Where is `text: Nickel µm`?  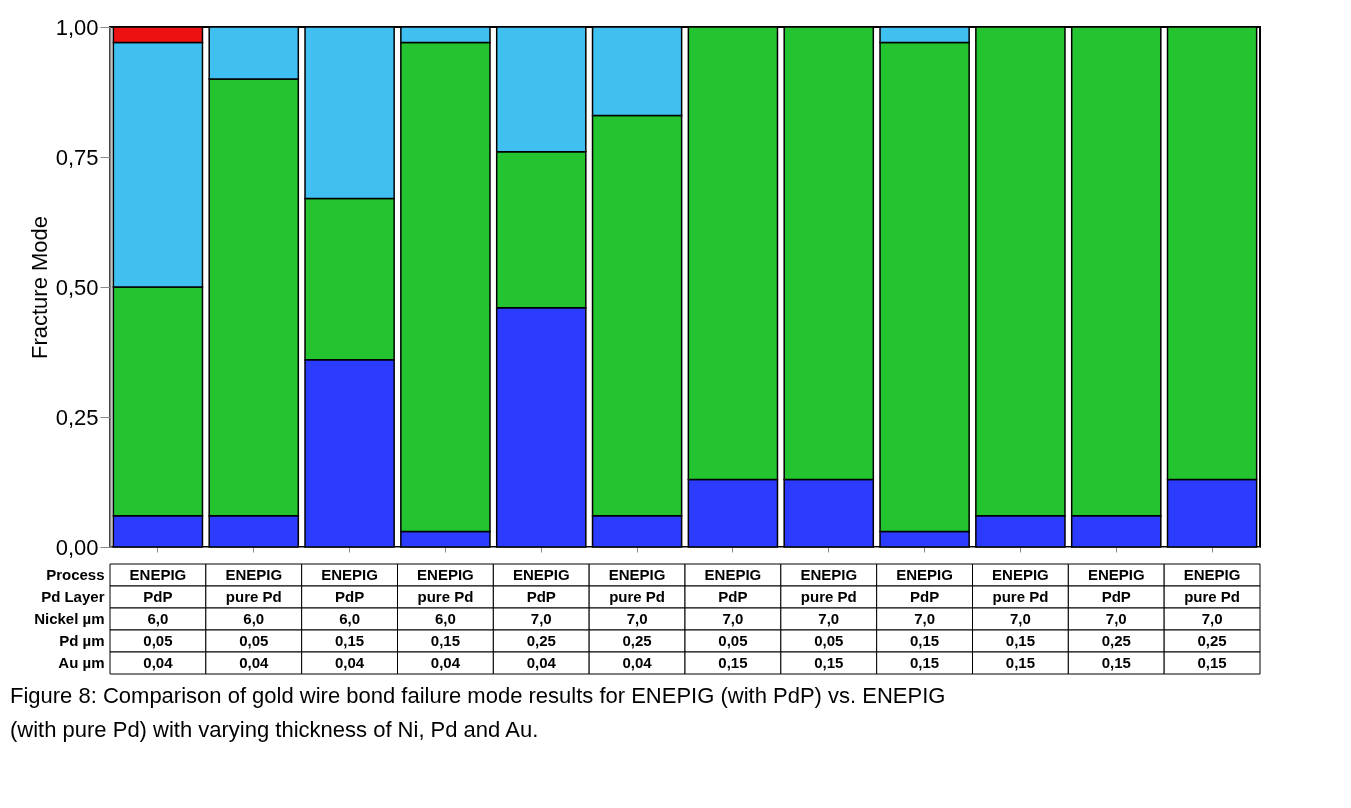 text: Nickel µm is located at coordinates (69, 618).